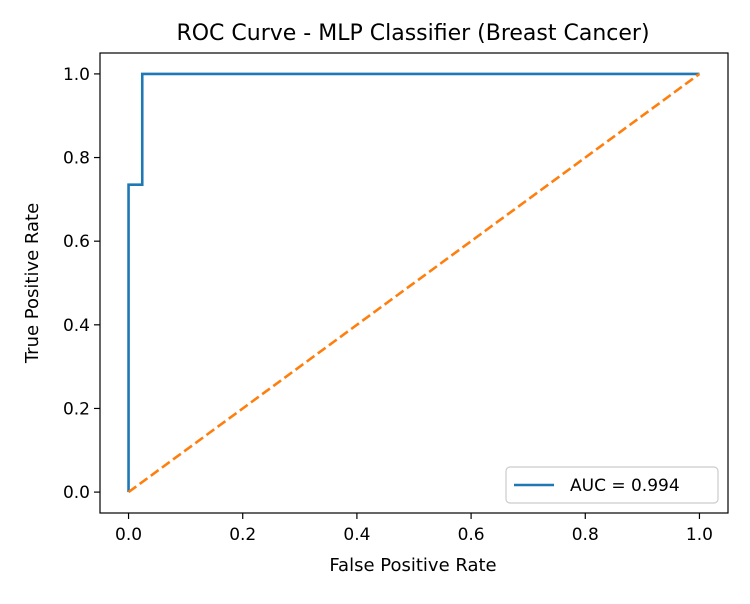 This screenshot has height=604, width=750. I want to click on x-tick-label: 0.2, so click(242, 535).